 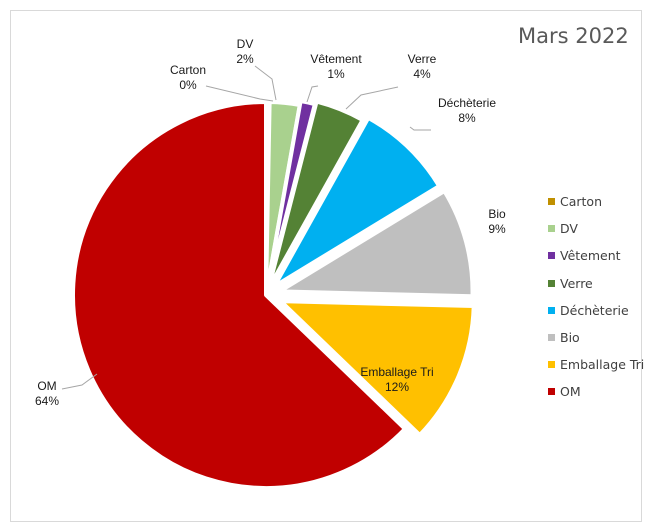 What do you see at coordinates (336, 66) in the screenshot?
I see `data-label: Vêtement 1%` at bounding box center [336, 66].